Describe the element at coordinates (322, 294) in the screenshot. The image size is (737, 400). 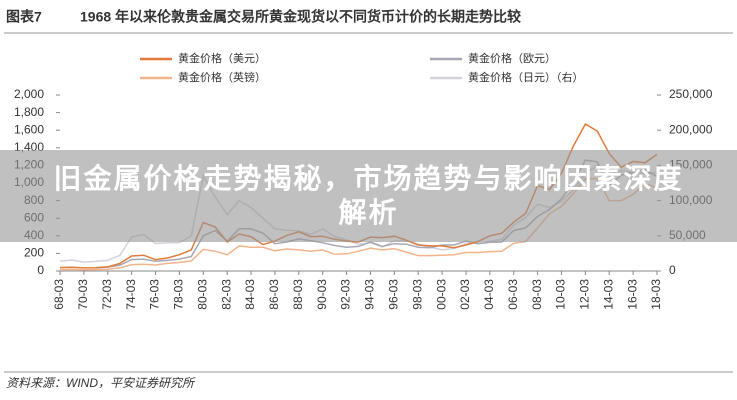
I see `x-tick-label: 90-03` at that location.